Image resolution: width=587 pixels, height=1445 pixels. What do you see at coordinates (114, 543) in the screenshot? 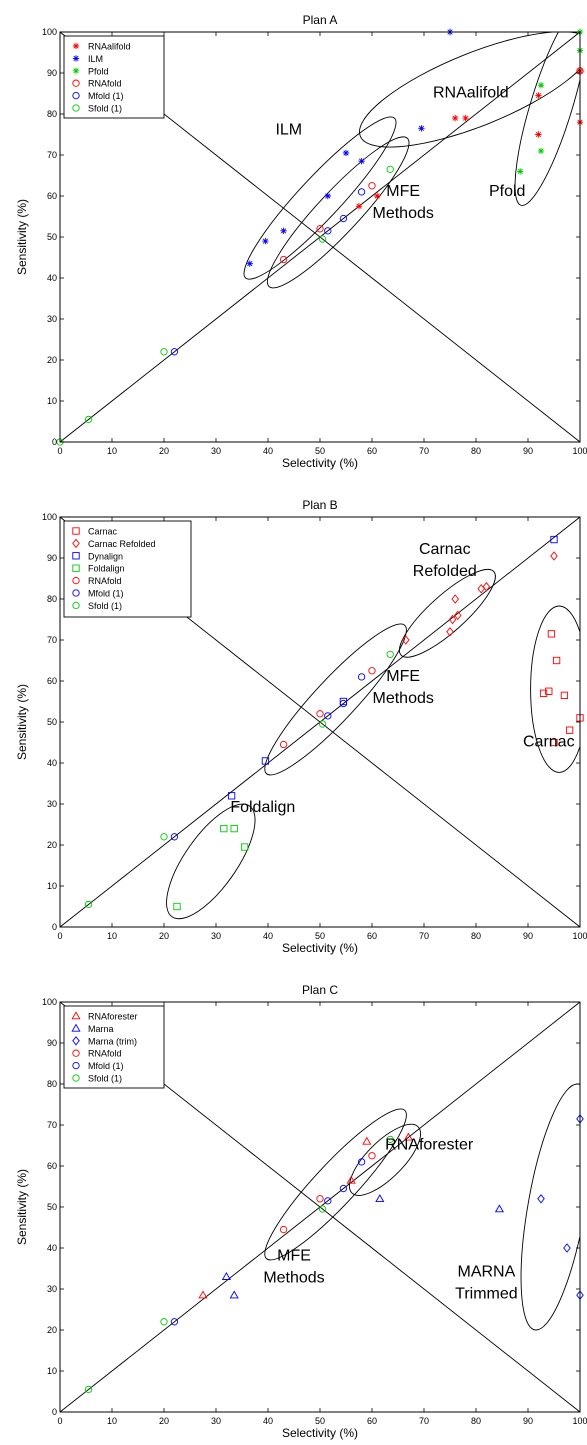
I see `chart-2-legend-entry-2: Carnac Refolded` at bounding box center [114, 543].